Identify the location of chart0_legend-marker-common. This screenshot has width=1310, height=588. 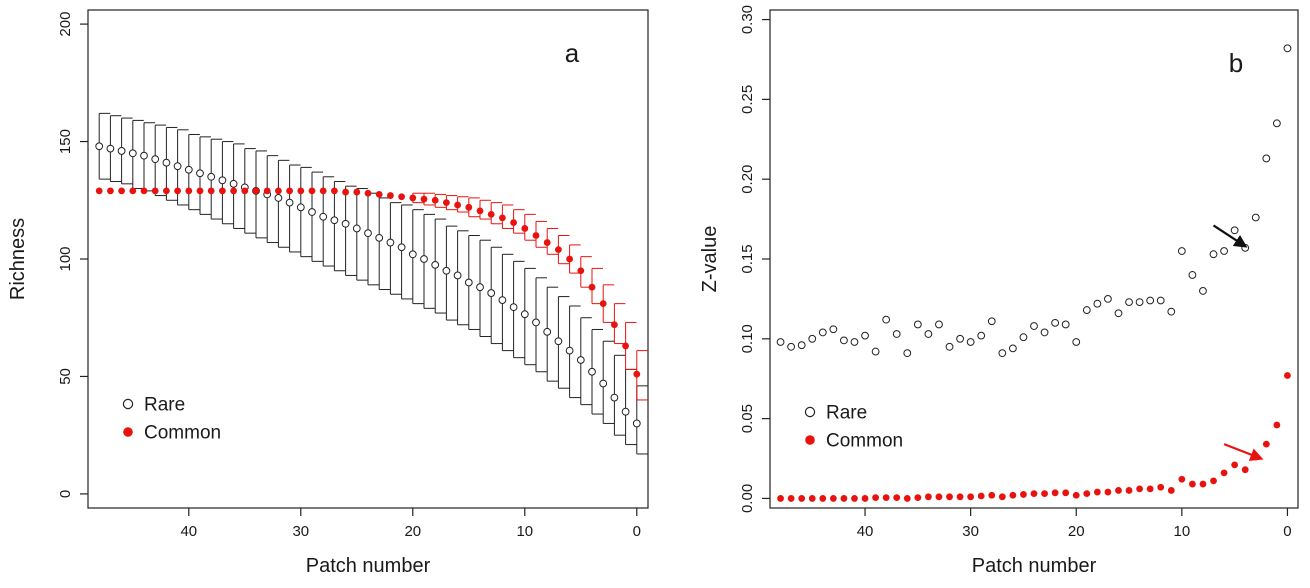
(128, 432).